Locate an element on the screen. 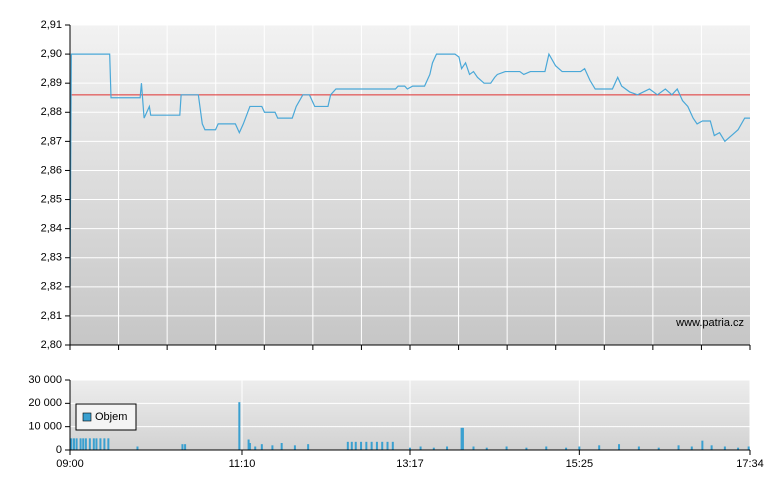 Image resolution: width=780 pixels, height=495 pixels. y-tick-label: 2,90 is located at coordinates (51, 54).